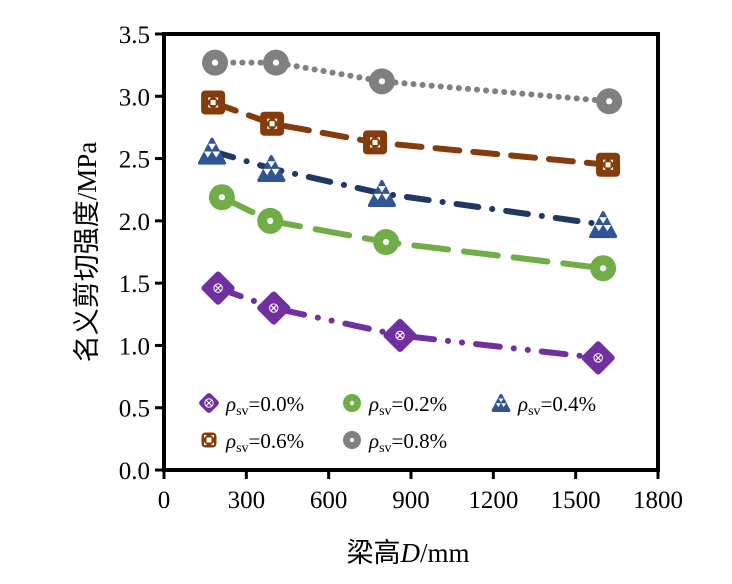 This screenshot has height=584, width=732. What do you see at coordinates (134, 284) in the screenshot?
I see `y-tick-label: 1.5` at bounding box center [134, 284].